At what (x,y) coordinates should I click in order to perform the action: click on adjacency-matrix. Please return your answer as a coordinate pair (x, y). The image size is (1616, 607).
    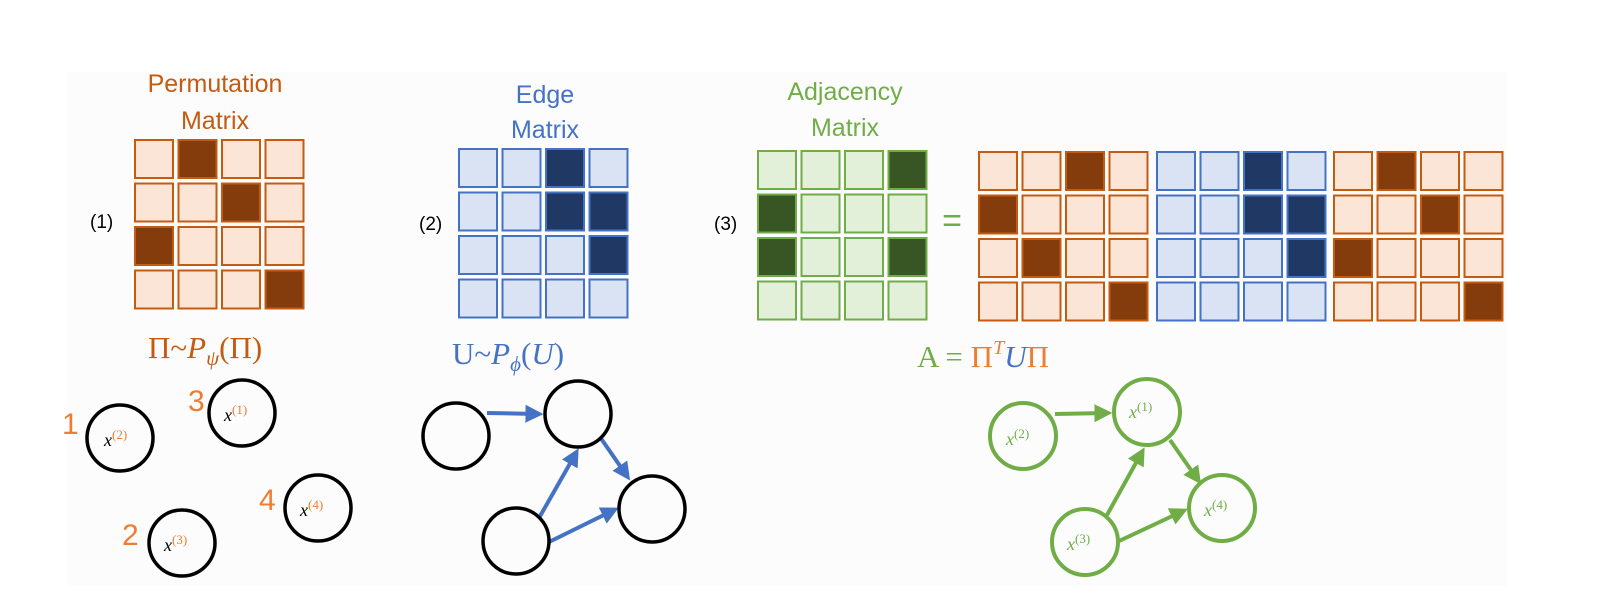
    Looking at the image, I should click on (842, 235).